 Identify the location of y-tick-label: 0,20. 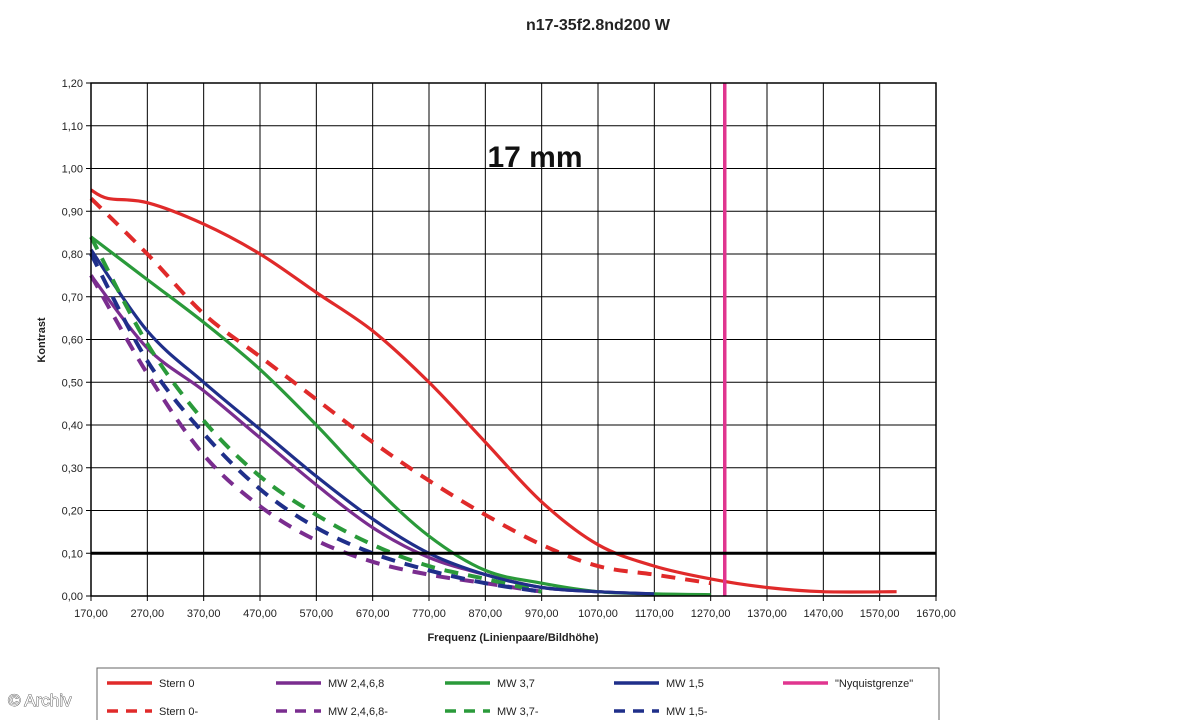
(72, 512).